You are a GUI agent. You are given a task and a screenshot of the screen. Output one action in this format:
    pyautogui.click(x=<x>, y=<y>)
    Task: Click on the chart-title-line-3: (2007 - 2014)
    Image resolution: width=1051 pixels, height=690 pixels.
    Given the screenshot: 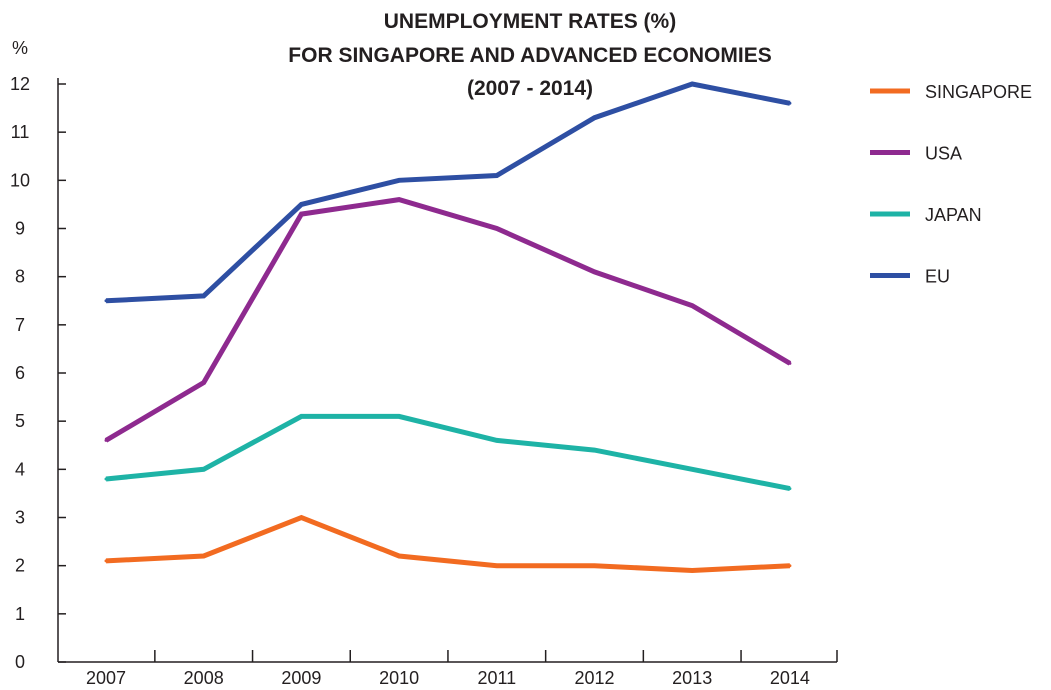 What is the action you would take?
    pyautogui.click(x=530, y=88)
    